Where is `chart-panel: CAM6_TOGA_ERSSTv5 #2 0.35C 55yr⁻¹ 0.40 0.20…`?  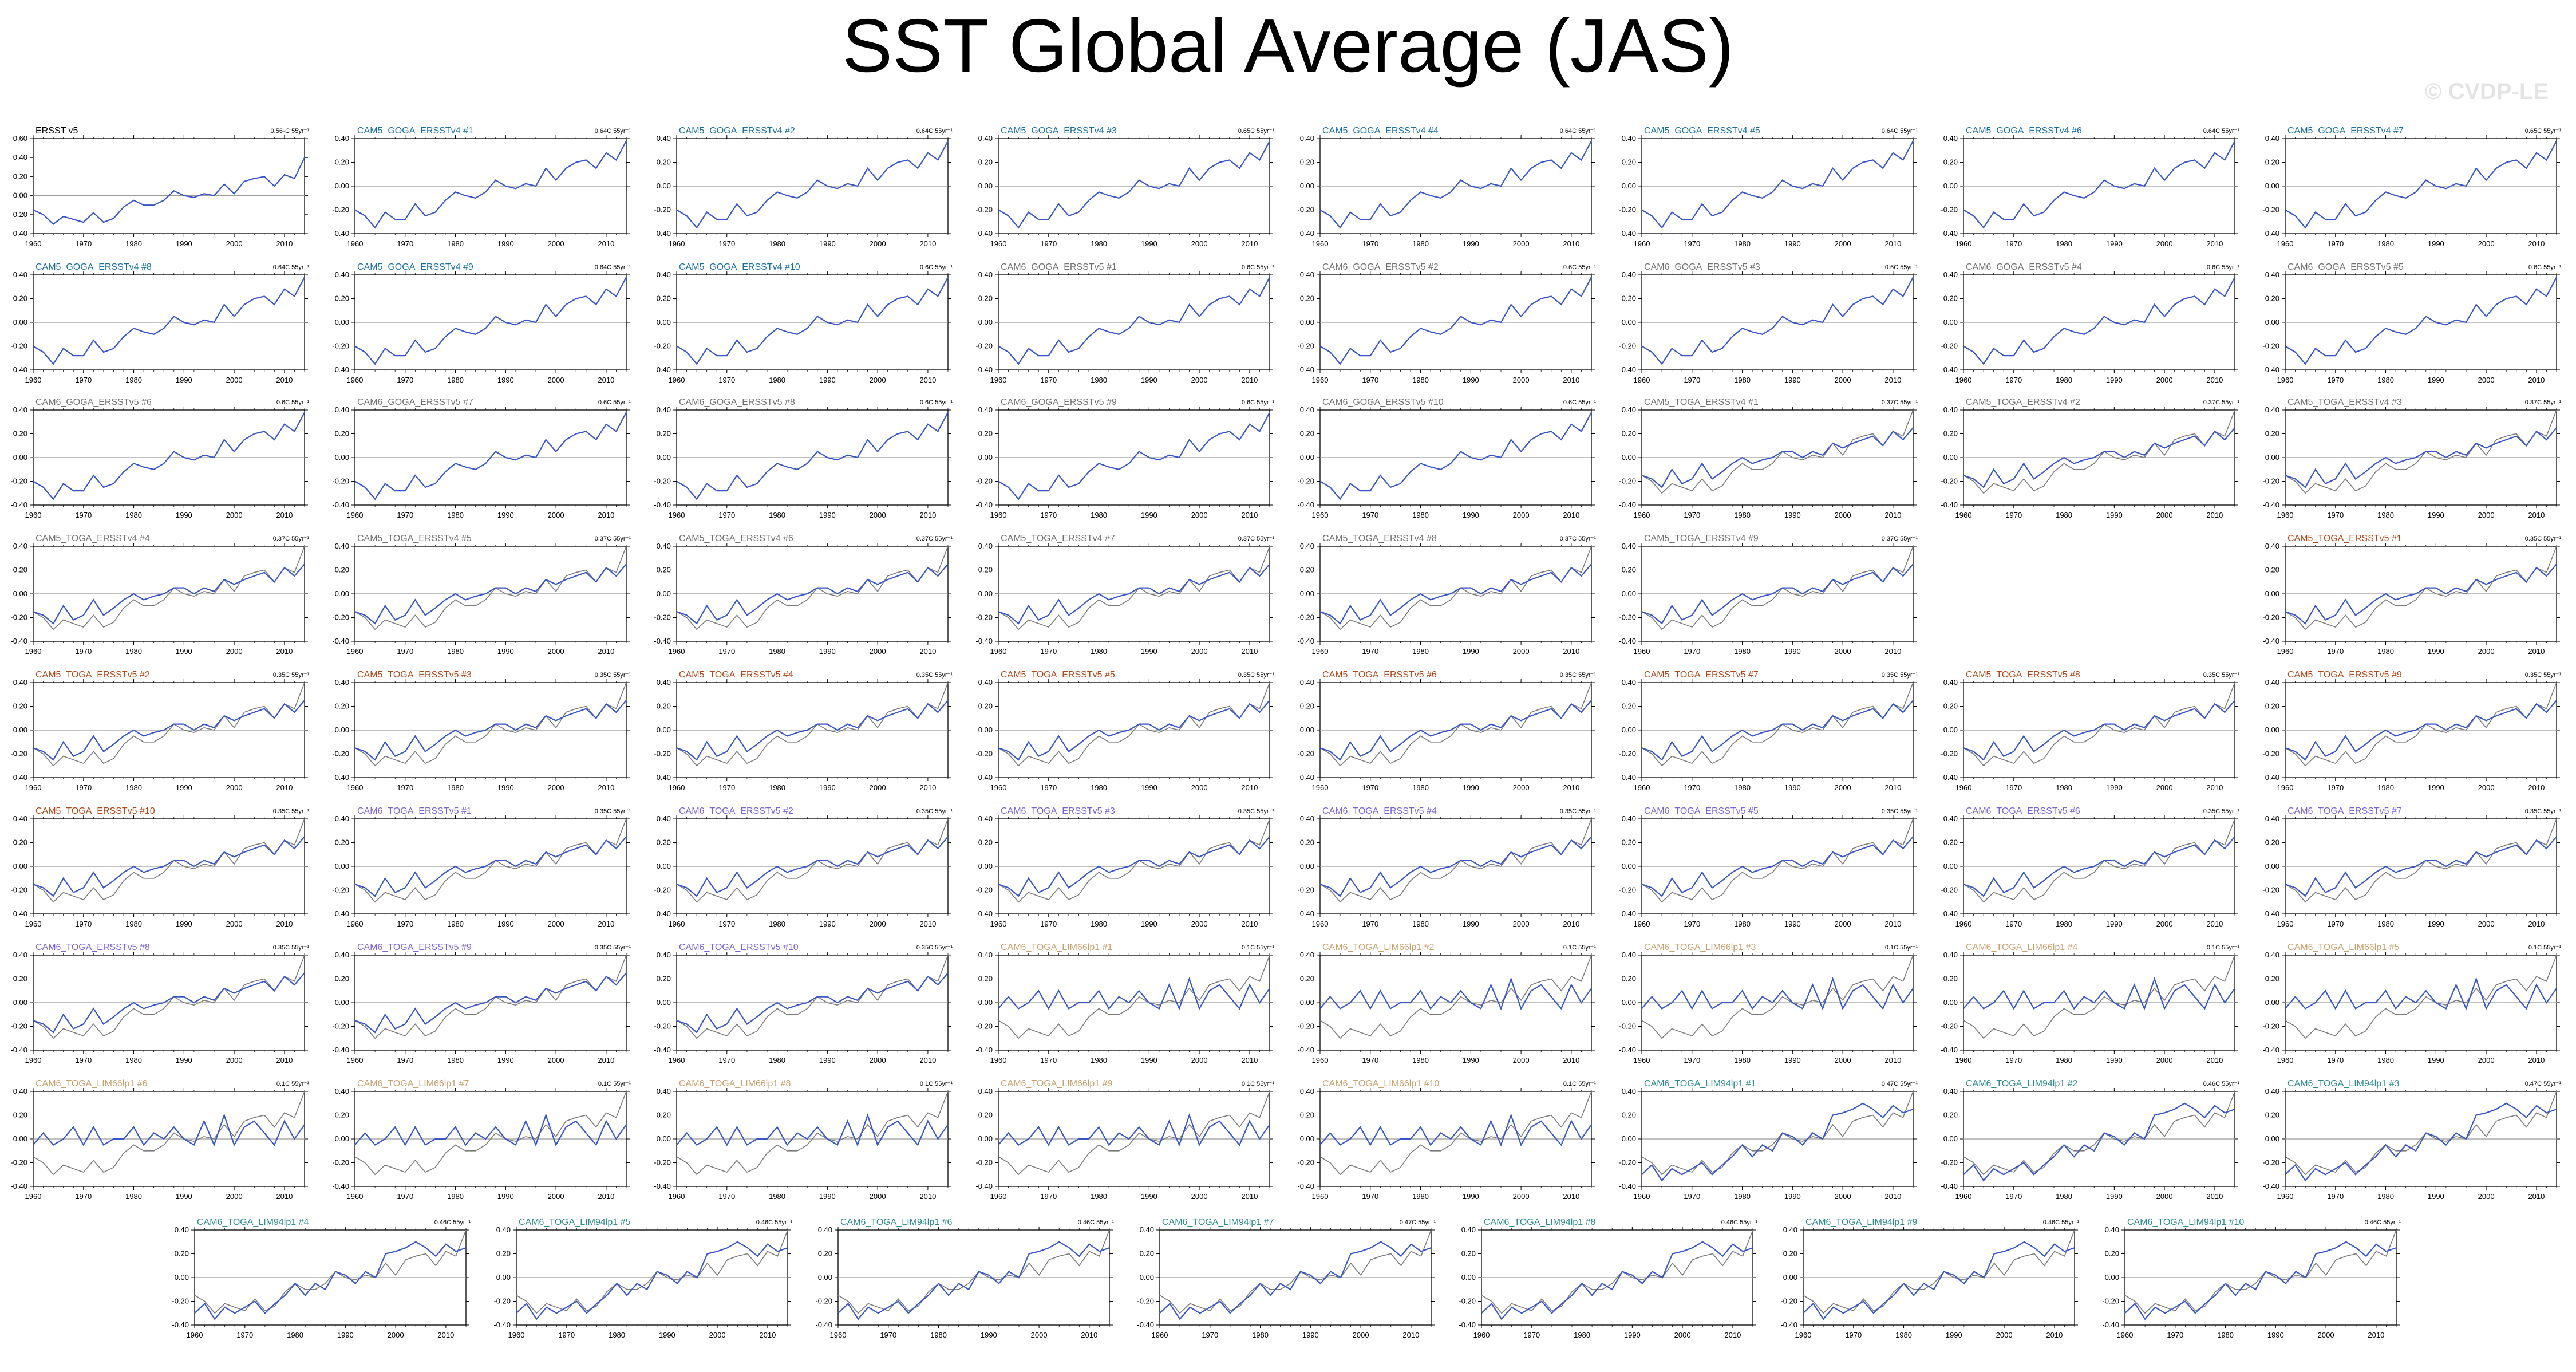 chart-panel: CAM6_TOGA_ERSSTv5 #2 0.35C 55yr⁻¹ 0.40 0.20… is located at coordinates (803, 872).